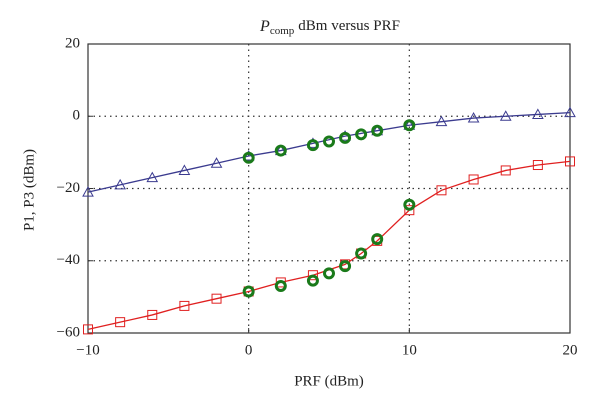 The image size is (600, 415). I want to click on y-tick-label: −40, so click(68, 260).